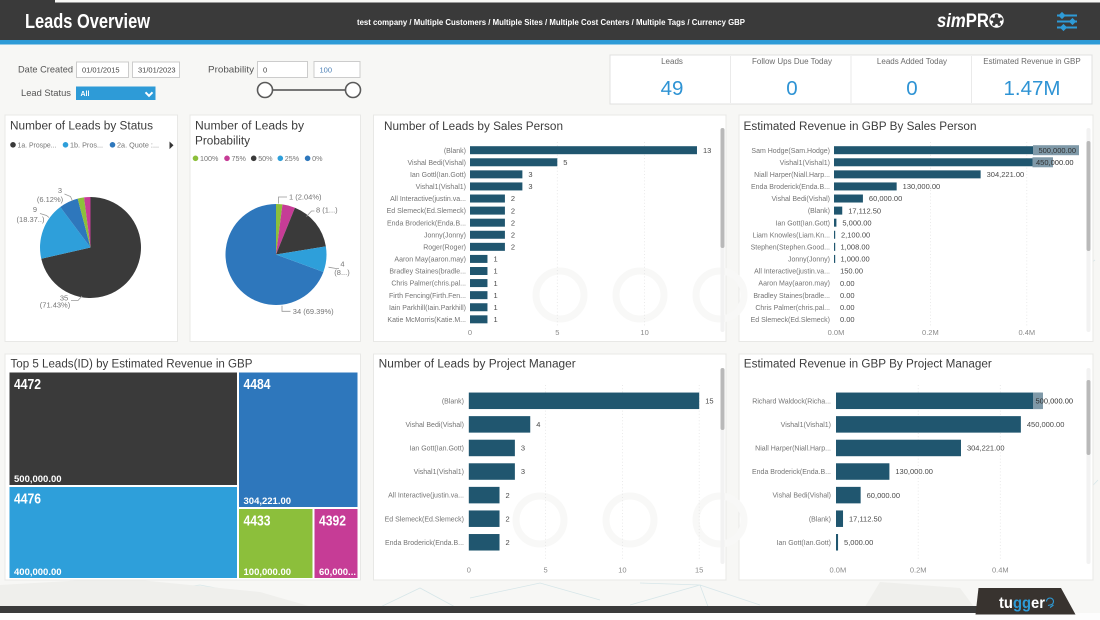  Describe the element at coordinates (305, 197) in the screenshot. I see `svg-text: 1 (2.04%)` at that location.